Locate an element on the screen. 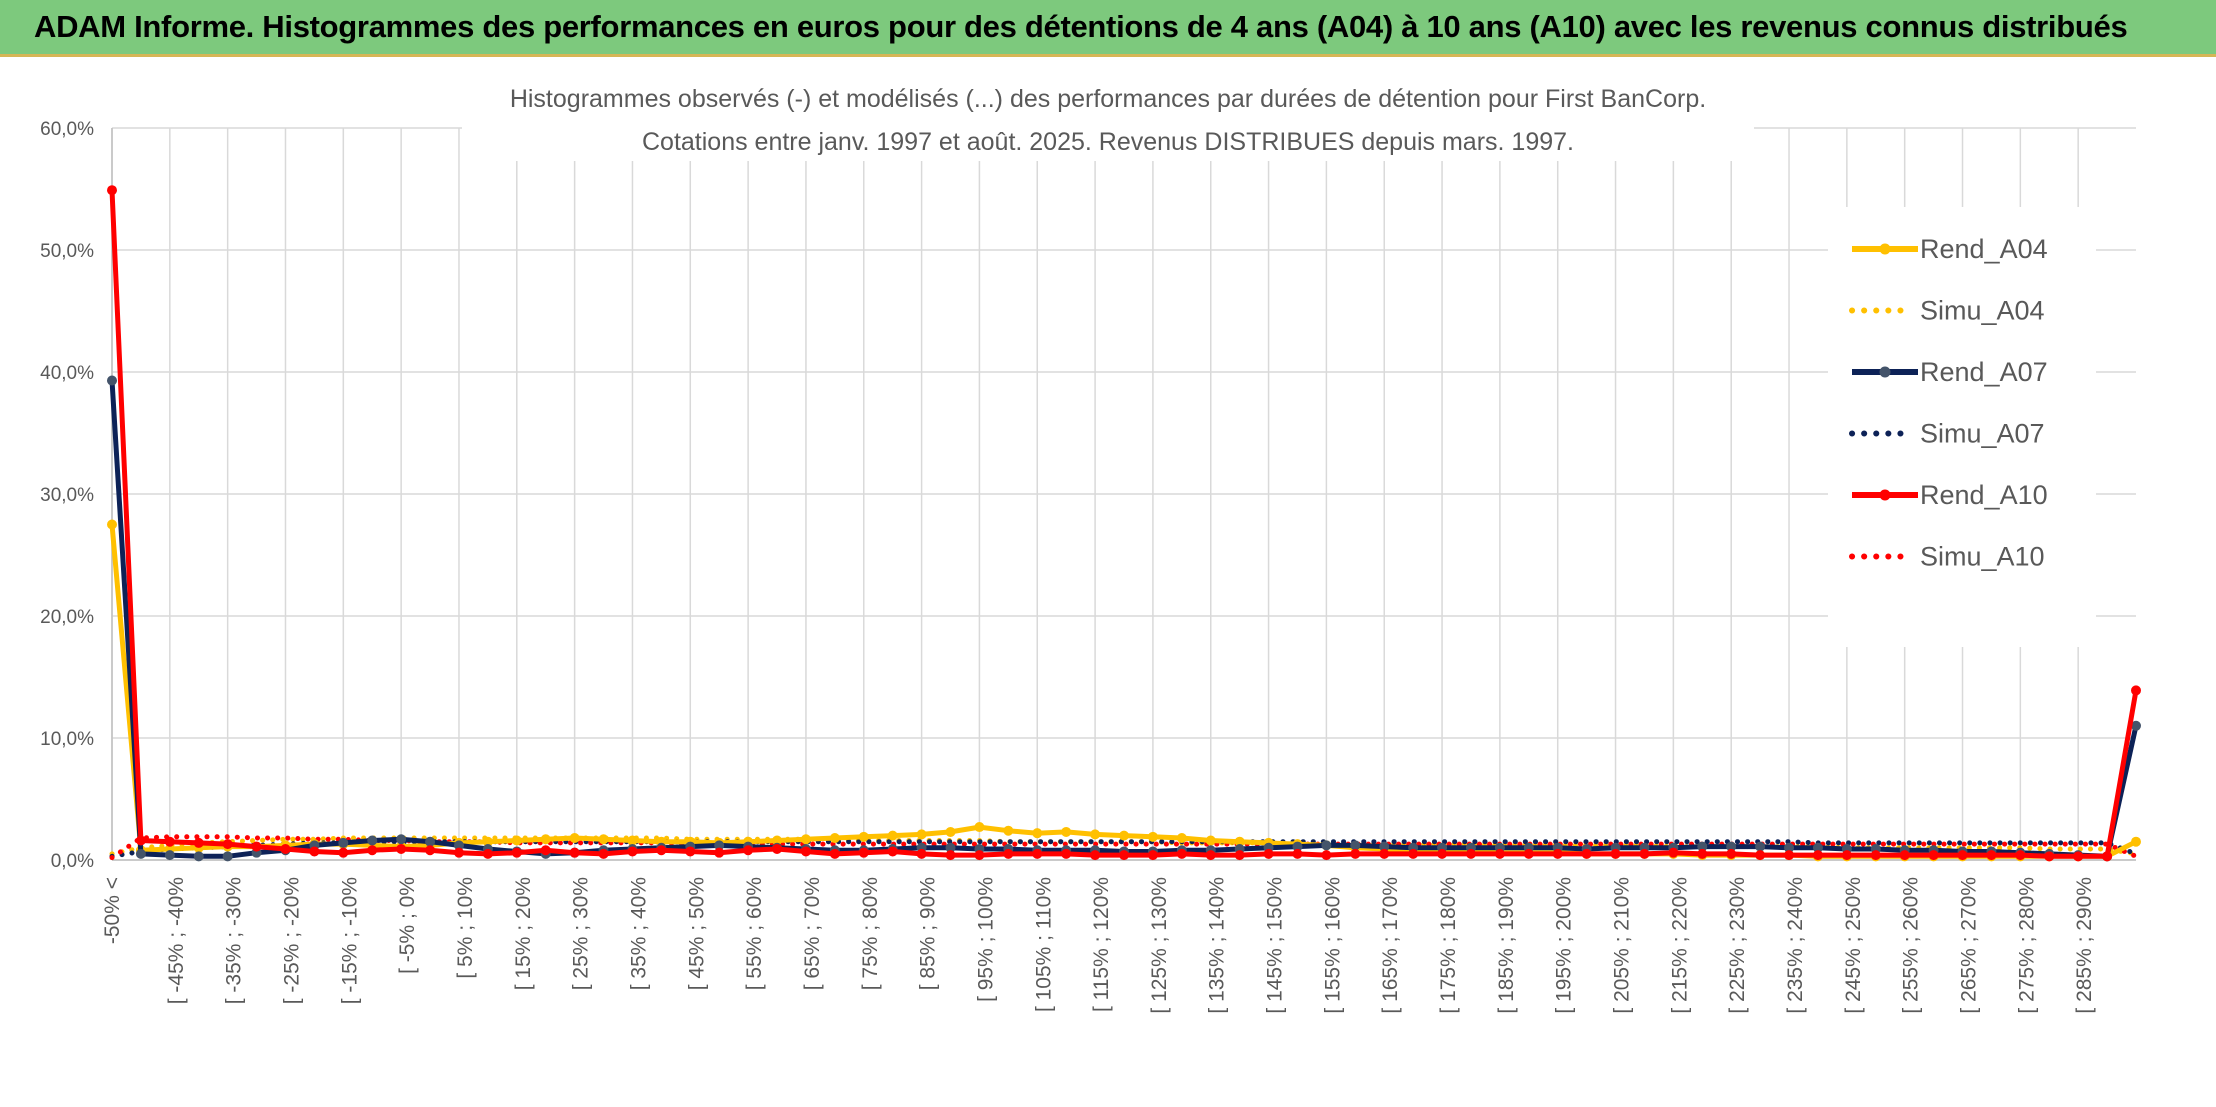  title-backdrop is located at coordinates (1108, 120).